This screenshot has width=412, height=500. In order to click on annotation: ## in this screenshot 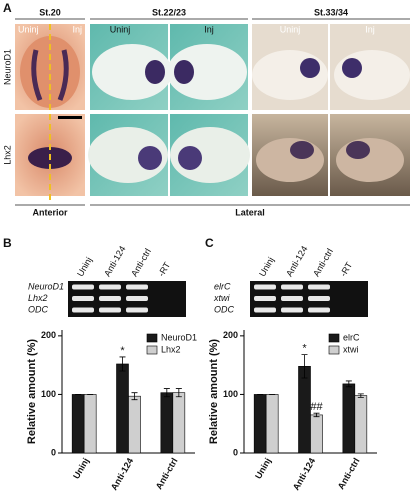, I will do `click(316, 407)`.